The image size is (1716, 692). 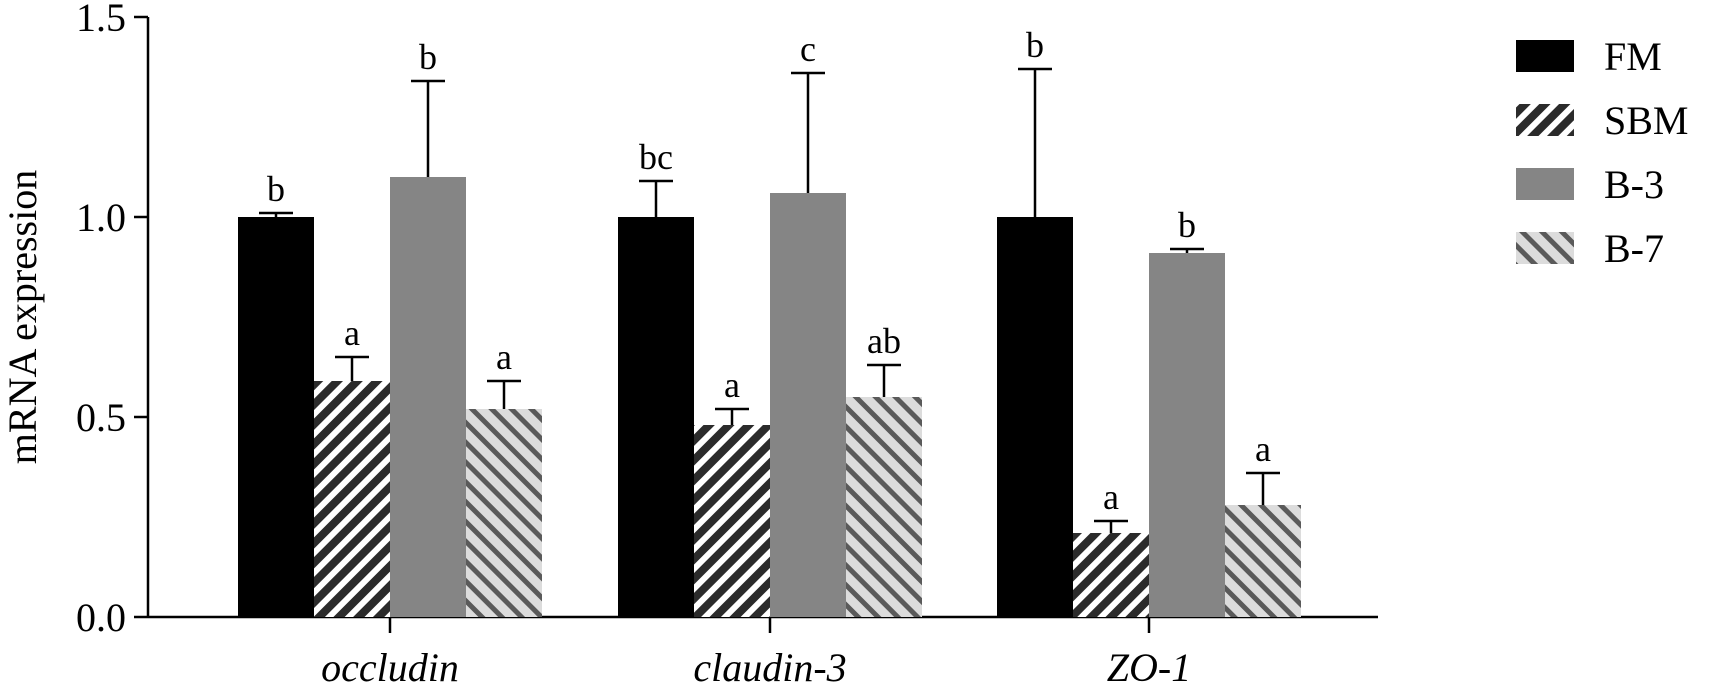 What do you see at coordinates (1634, 248) in the screenshot?
I see `legend-label-b-7: B-7` at bounding box center [1634, 248].